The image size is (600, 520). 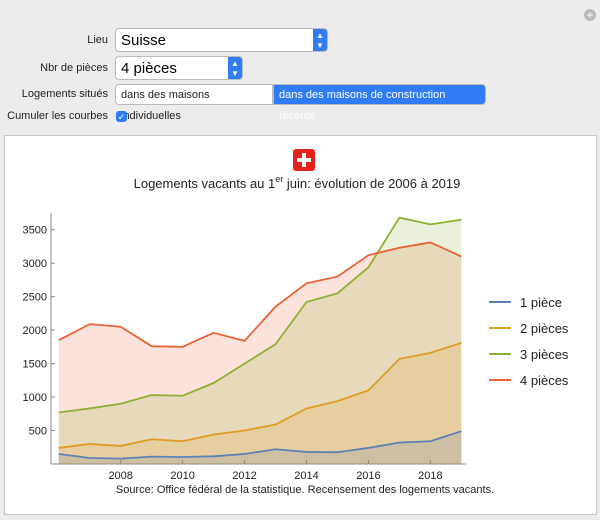 What do you see at coordinates (194, 103) in the screenshot?
I see `segment-option: dans des maisons individuelles` at bounding box center [194, 103].